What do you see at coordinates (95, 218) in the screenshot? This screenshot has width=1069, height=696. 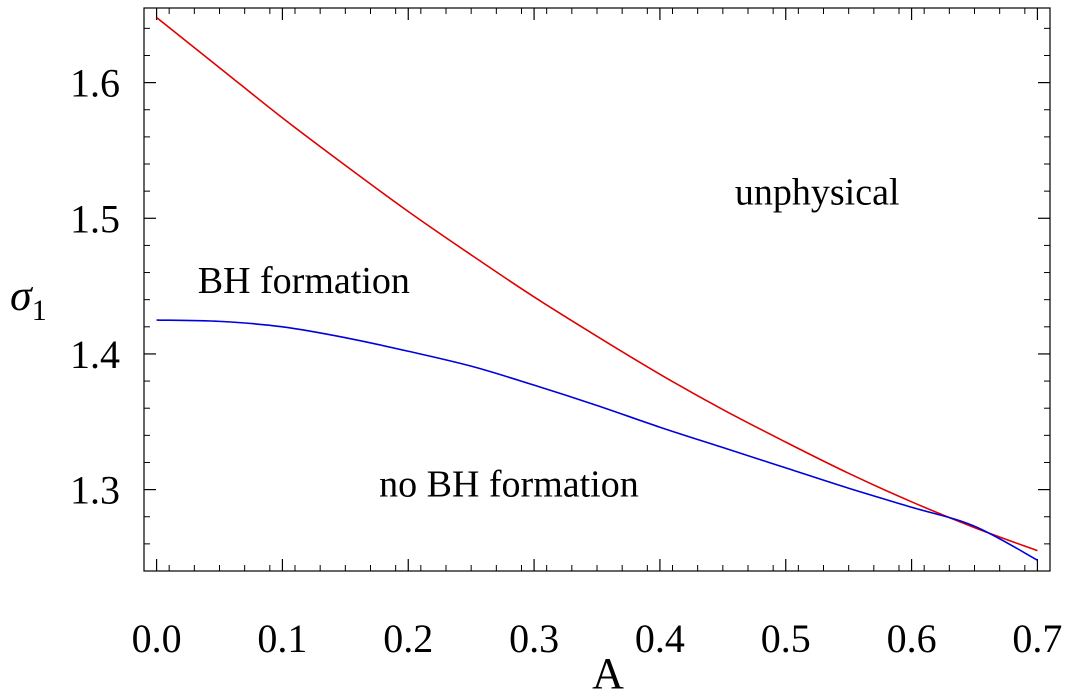 I see `y-tick-label: 1.5` at bounding box center [95, 218].